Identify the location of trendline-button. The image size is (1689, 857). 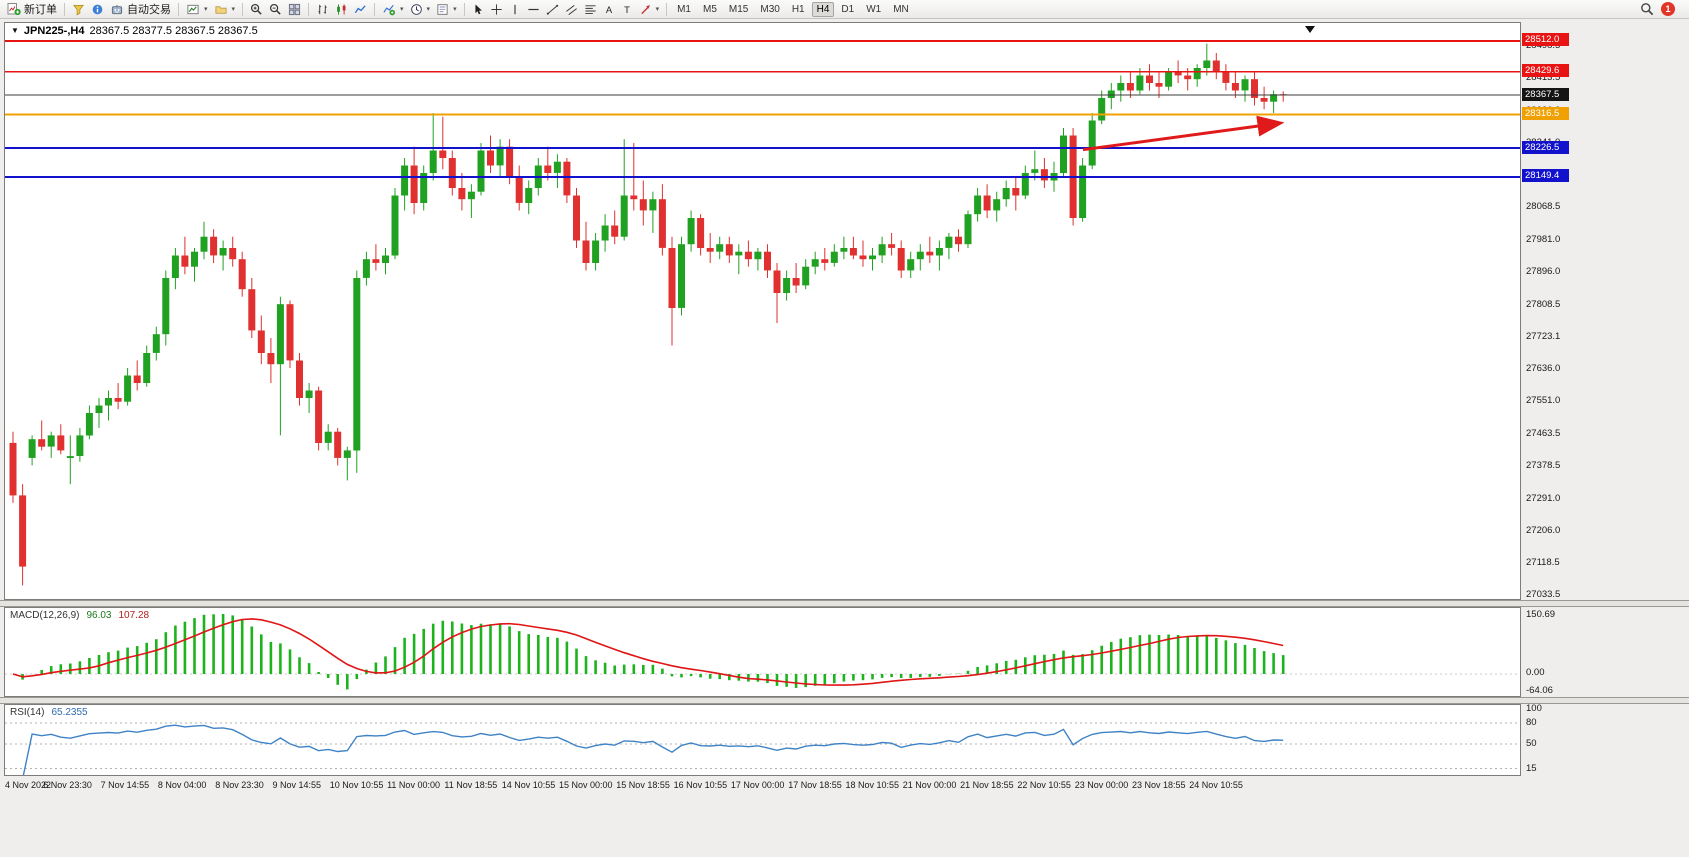
(552, 9).